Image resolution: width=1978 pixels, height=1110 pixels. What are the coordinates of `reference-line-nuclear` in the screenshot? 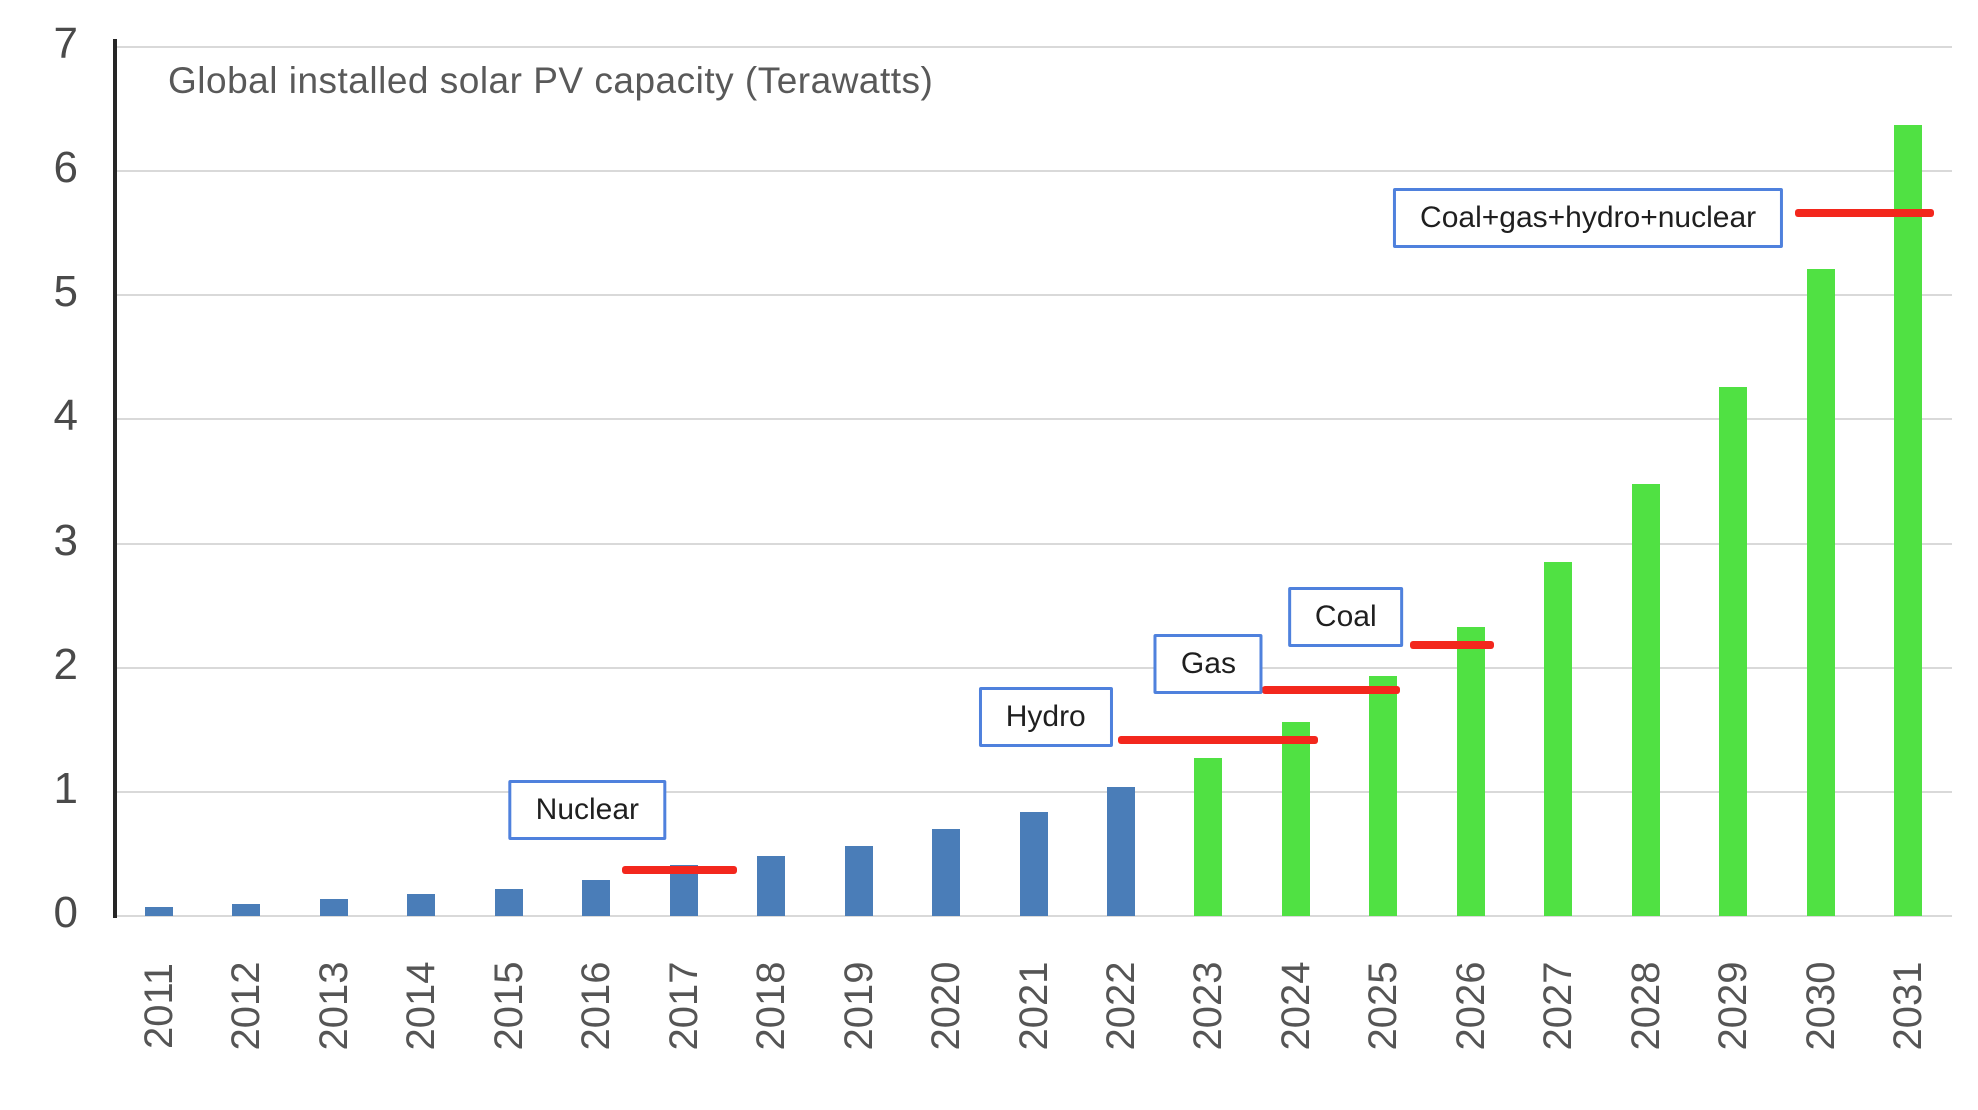 It's located at (679, 870).